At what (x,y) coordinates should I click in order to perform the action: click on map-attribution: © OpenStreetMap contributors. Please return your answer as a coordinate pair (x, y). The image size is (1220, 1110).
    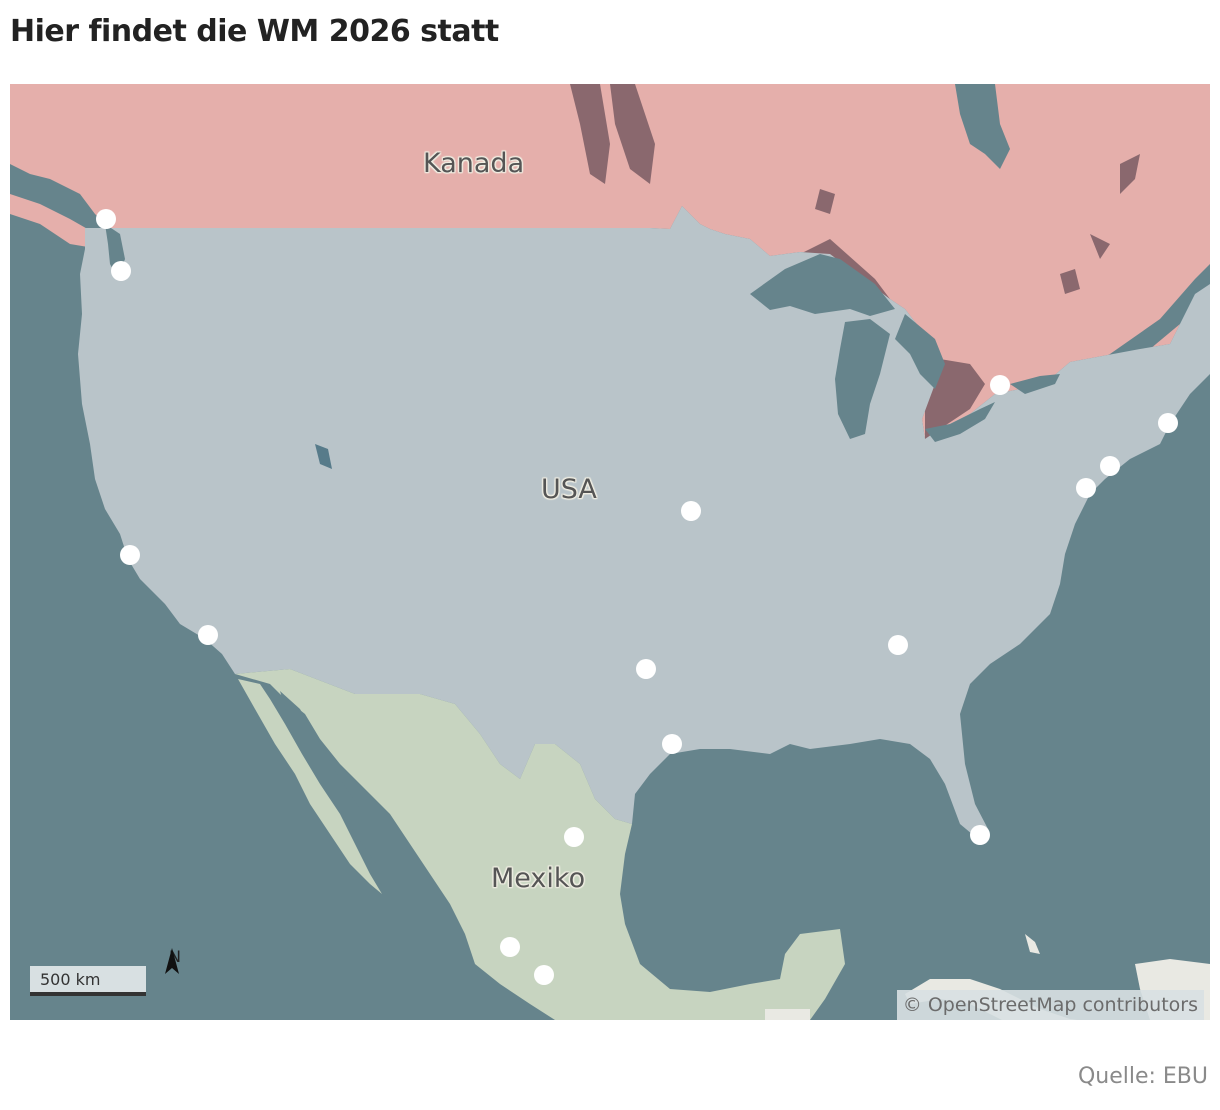
    Looking at the image, I should click on (1050, 1005).